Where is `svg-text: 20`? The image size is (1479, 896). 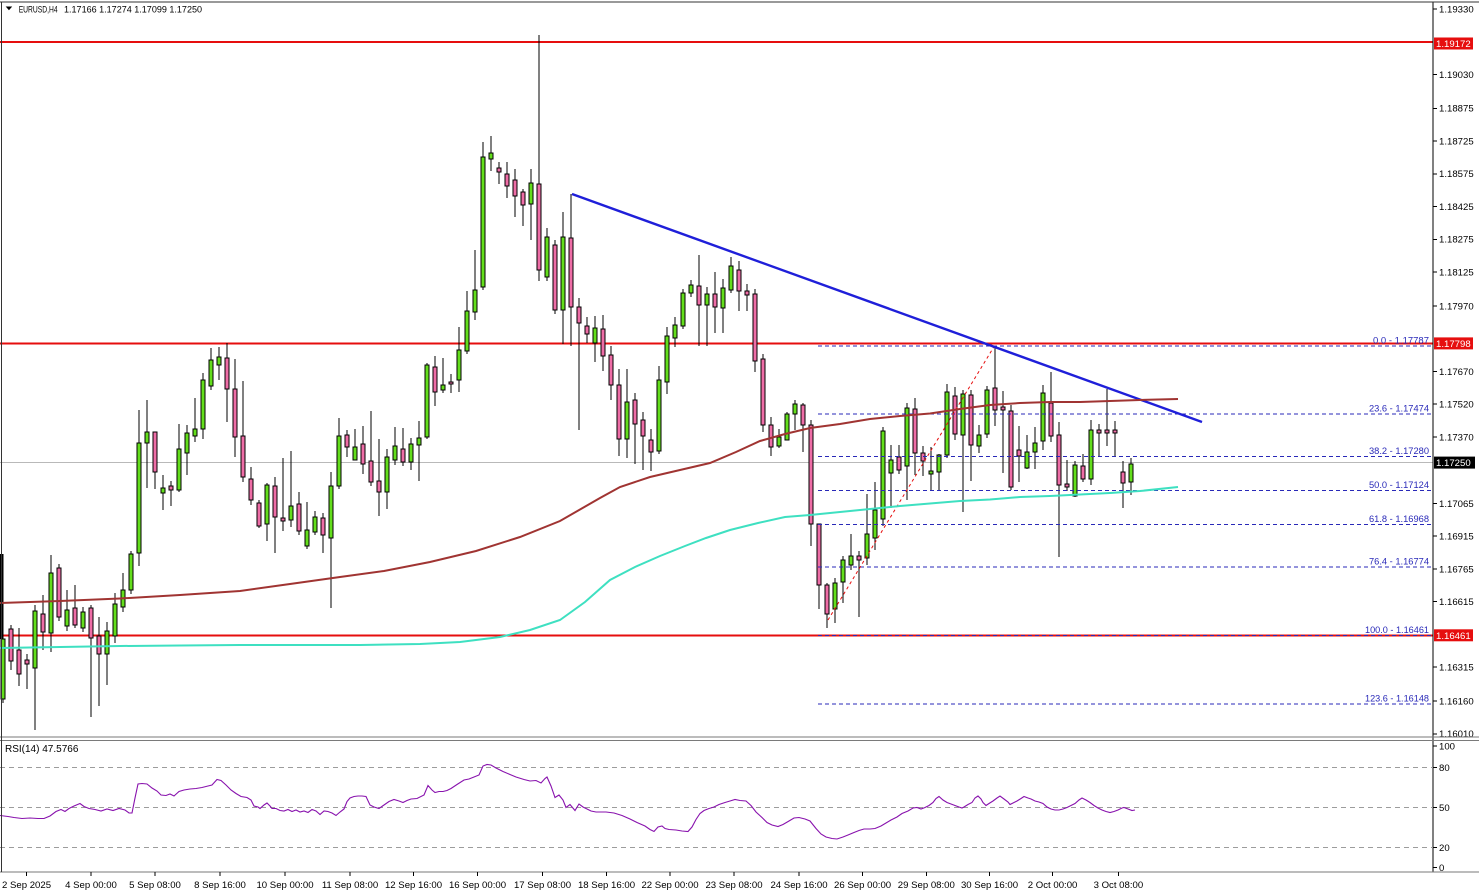 svg-text: 20 is located at coordinates (1444, 848).